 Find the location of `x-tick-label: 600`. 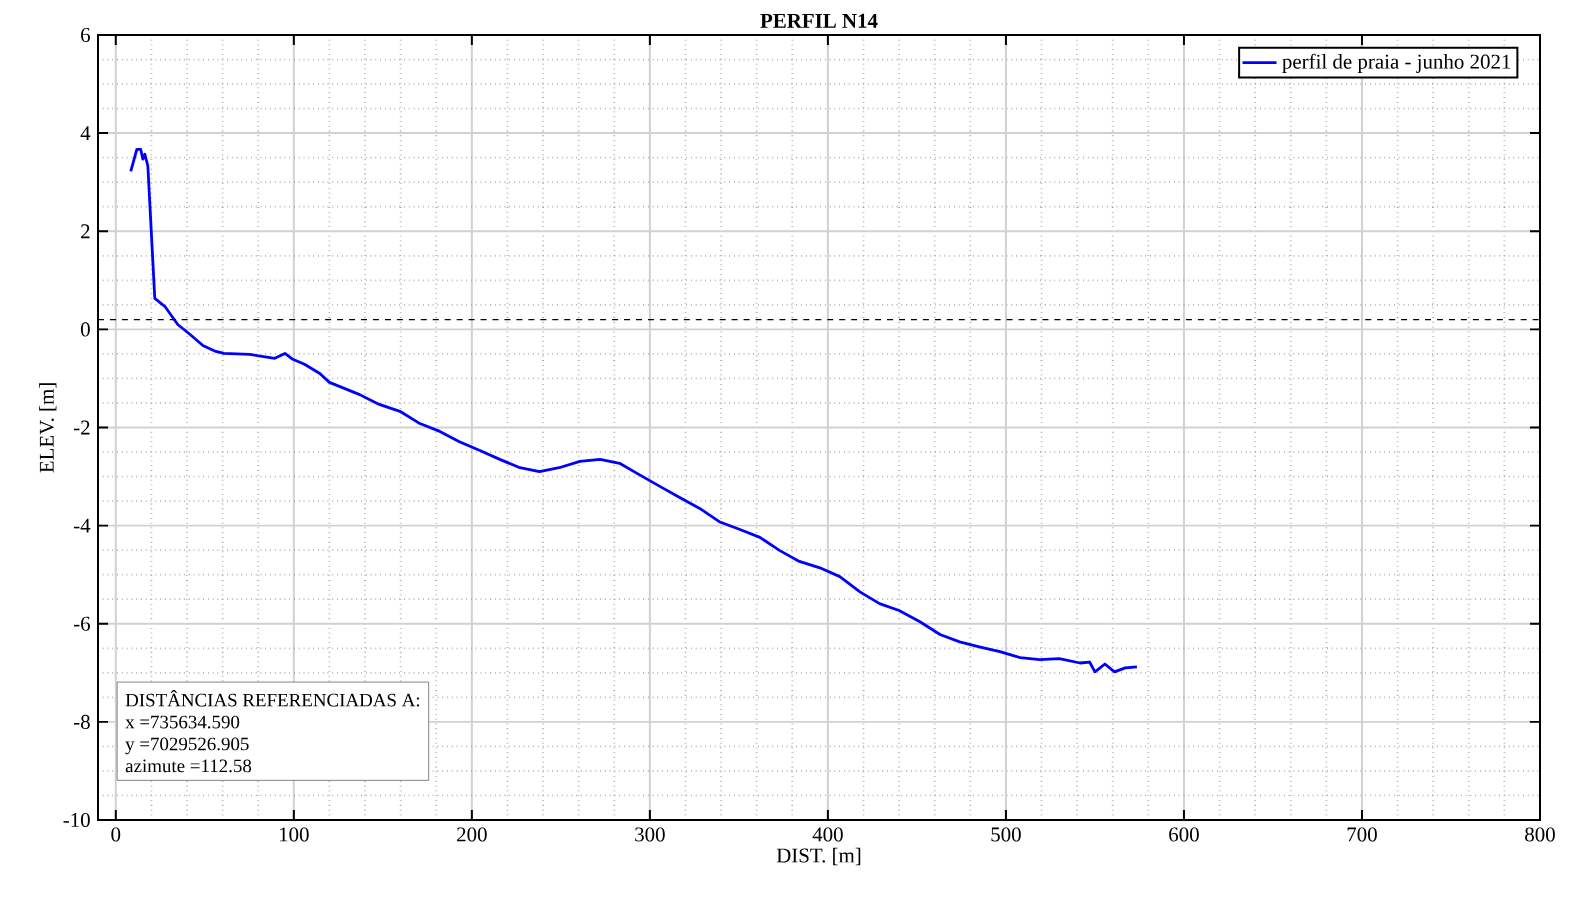

x-tick-label: 600 is located at coordinates (1184, 834).